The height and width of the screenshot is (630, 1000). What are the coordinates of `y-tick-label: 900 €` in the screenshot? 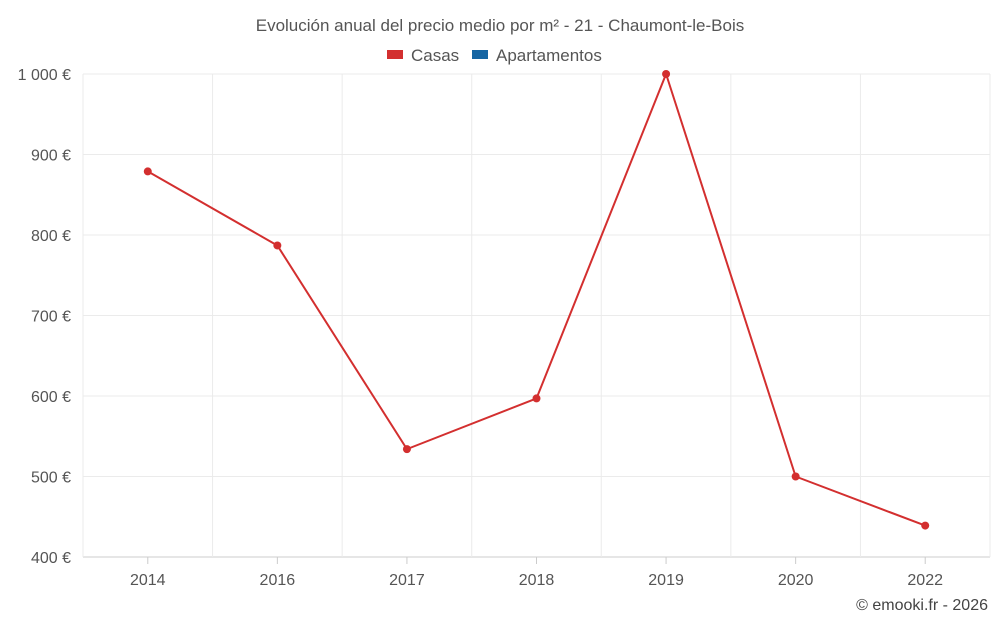 It's located at (51, 156).